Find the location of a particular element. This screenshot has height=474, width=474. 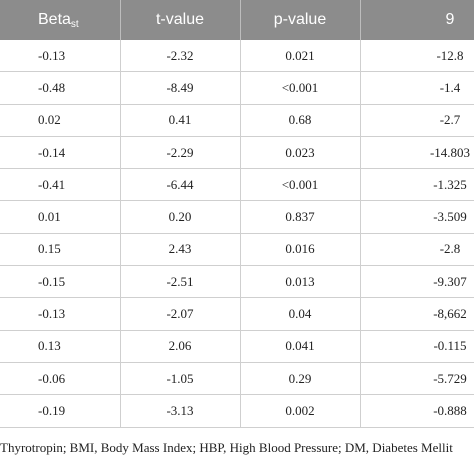

table-row: -0.14 -2.29 0.023 -14.803 is located at coordinates (237, 153).